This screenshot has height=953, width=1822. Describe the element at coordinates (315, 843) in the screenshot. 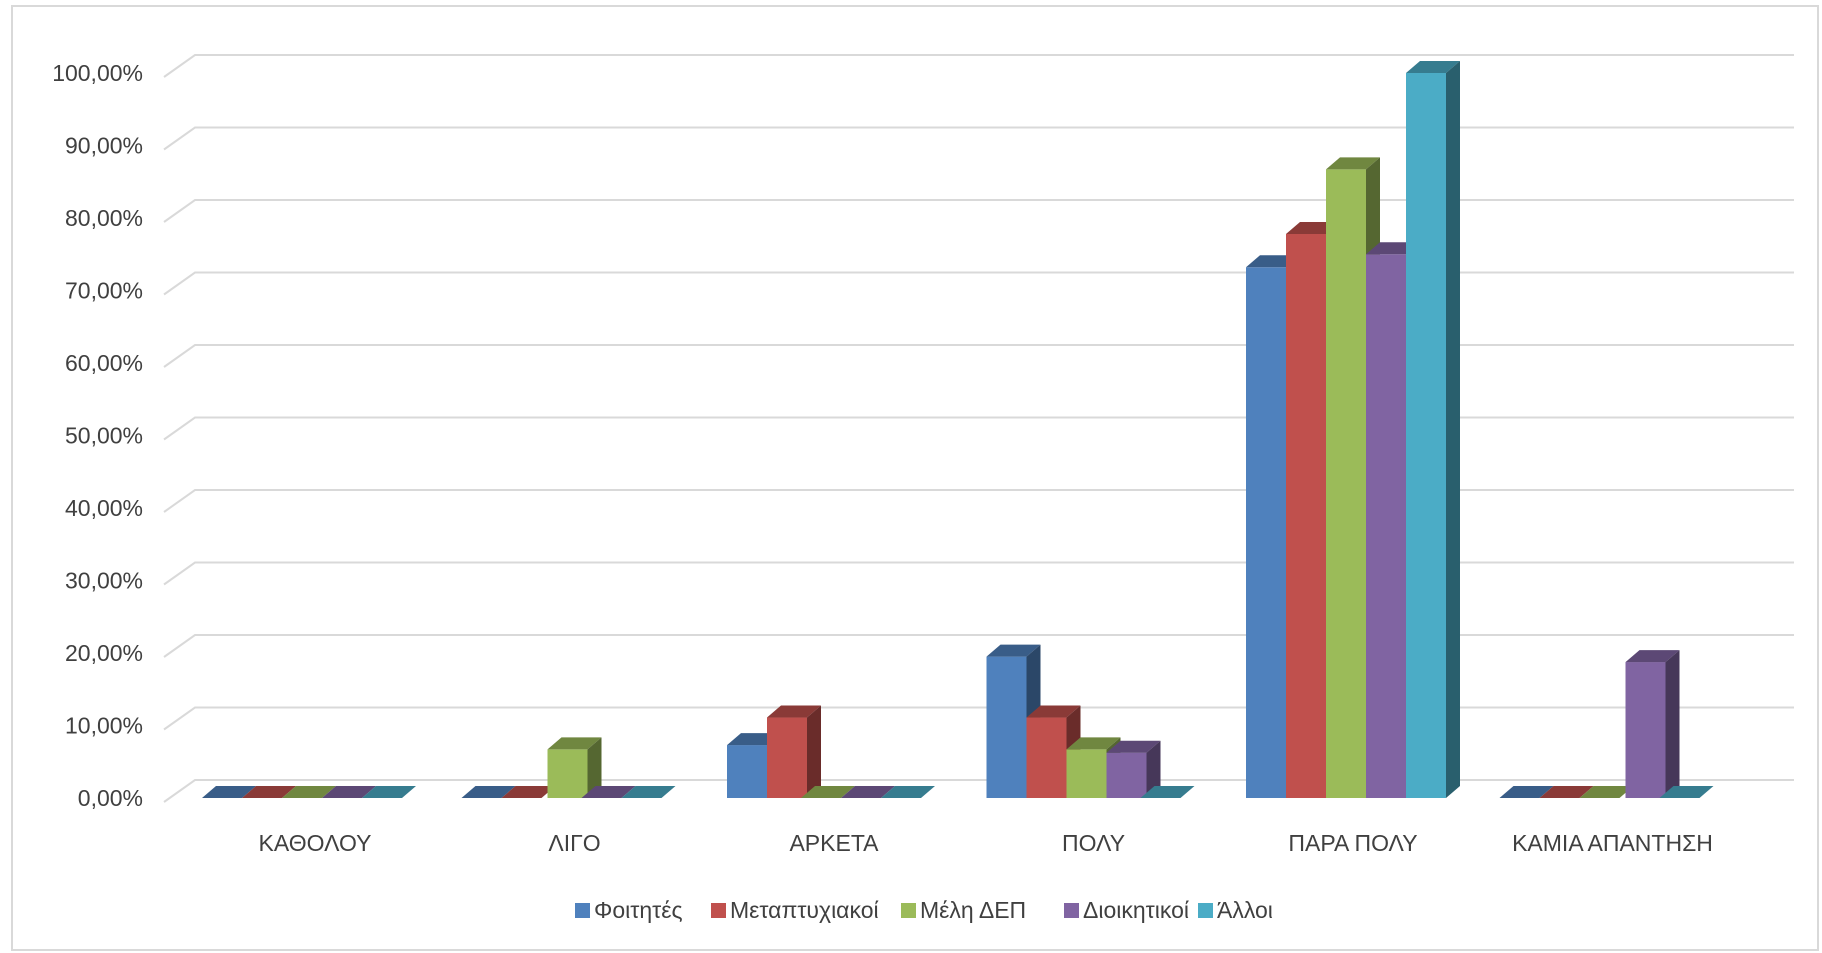

I see `x-category-label-0: ΚΑΘΟΛΟΥ` at that location.